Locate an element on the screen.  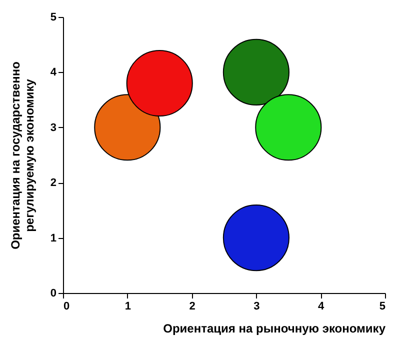
y-tick-label: 3 is located at coordinates (53, 128).